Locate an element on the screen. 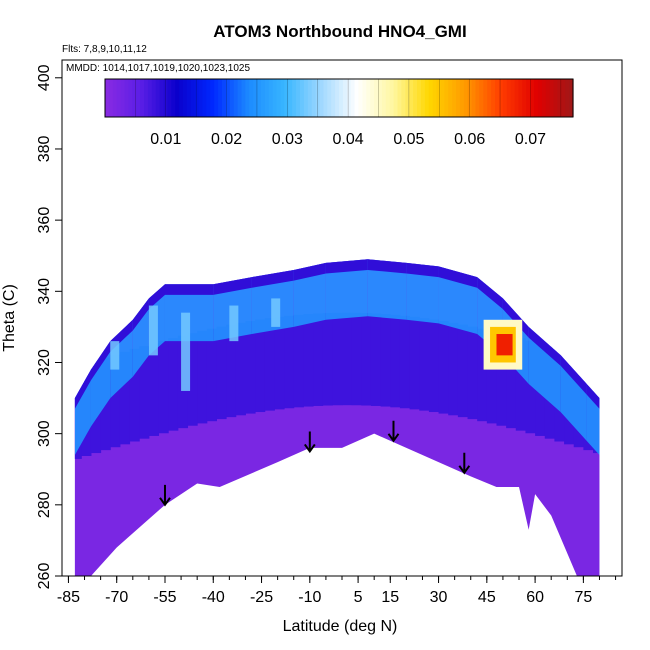 This screenshot has width=650, height=650. y-axis-label: Theta (C) is located at coordinates (9, 318).